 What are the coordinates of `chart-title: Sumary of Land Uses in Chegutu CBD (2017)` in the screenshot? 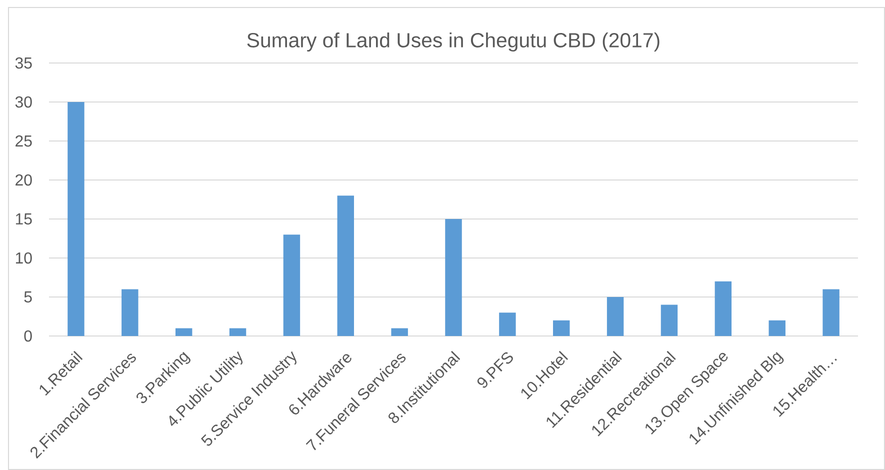 It's located at (453, 42).